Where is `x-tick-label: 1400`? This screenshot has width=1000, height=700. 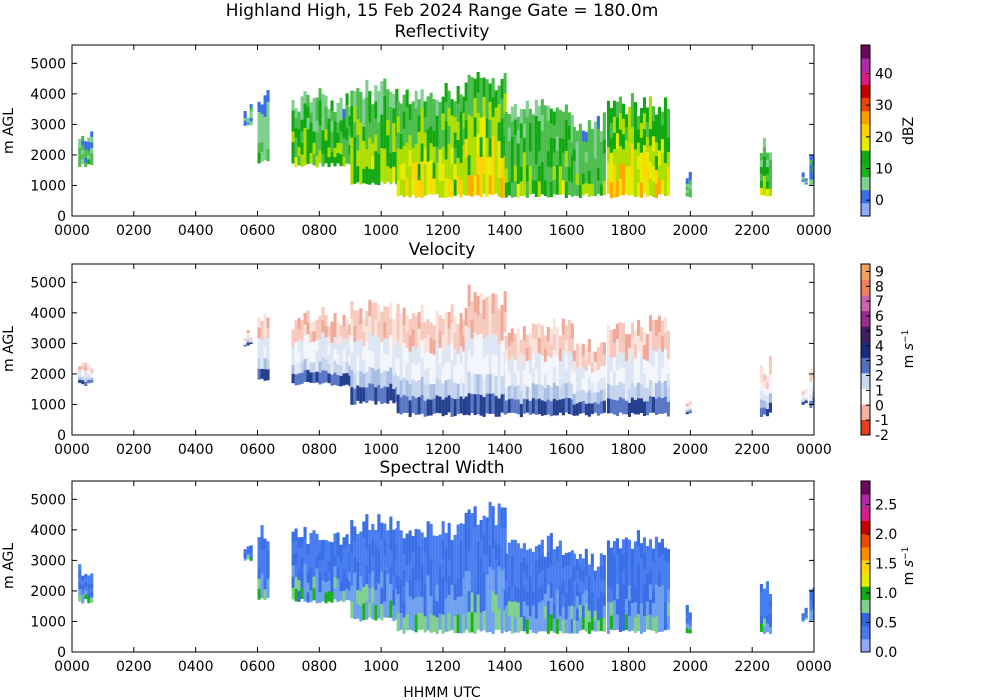
x-tick-label: 1400 is located at coordinates (505, 231).